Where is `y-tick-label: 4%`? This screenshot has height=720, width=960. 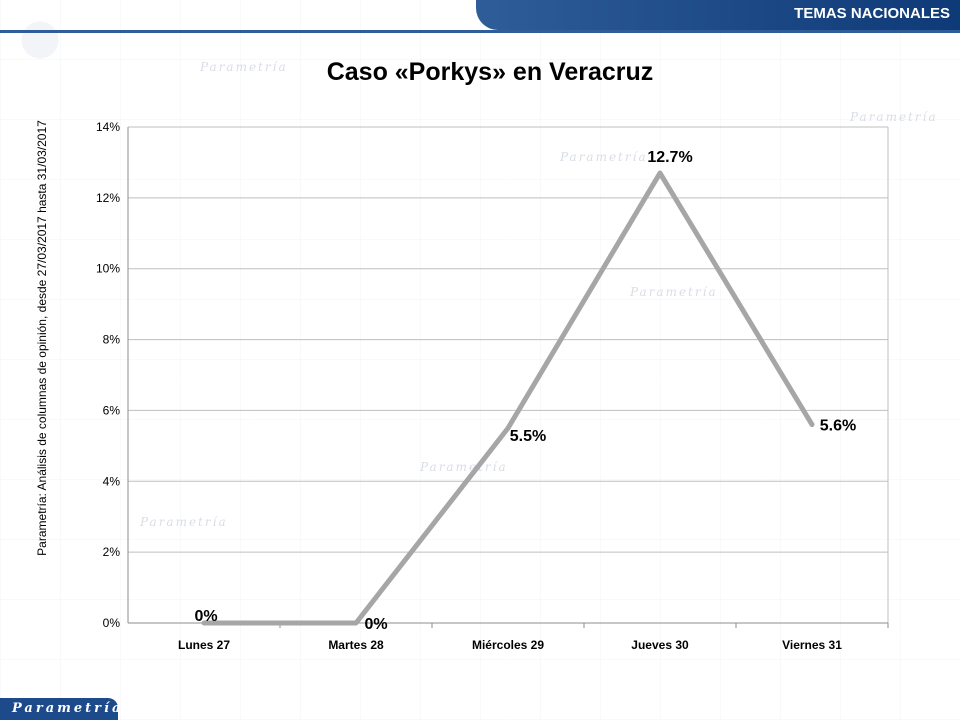 y-tick-label: 4% is located at coordinates (112, 481).